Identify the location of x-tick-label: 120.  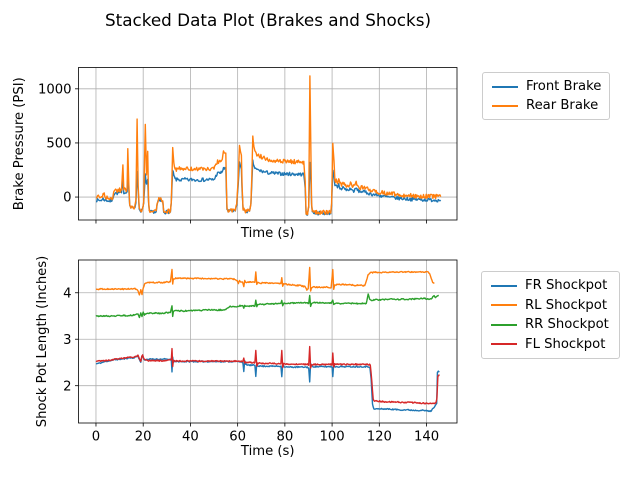
(379, 437).